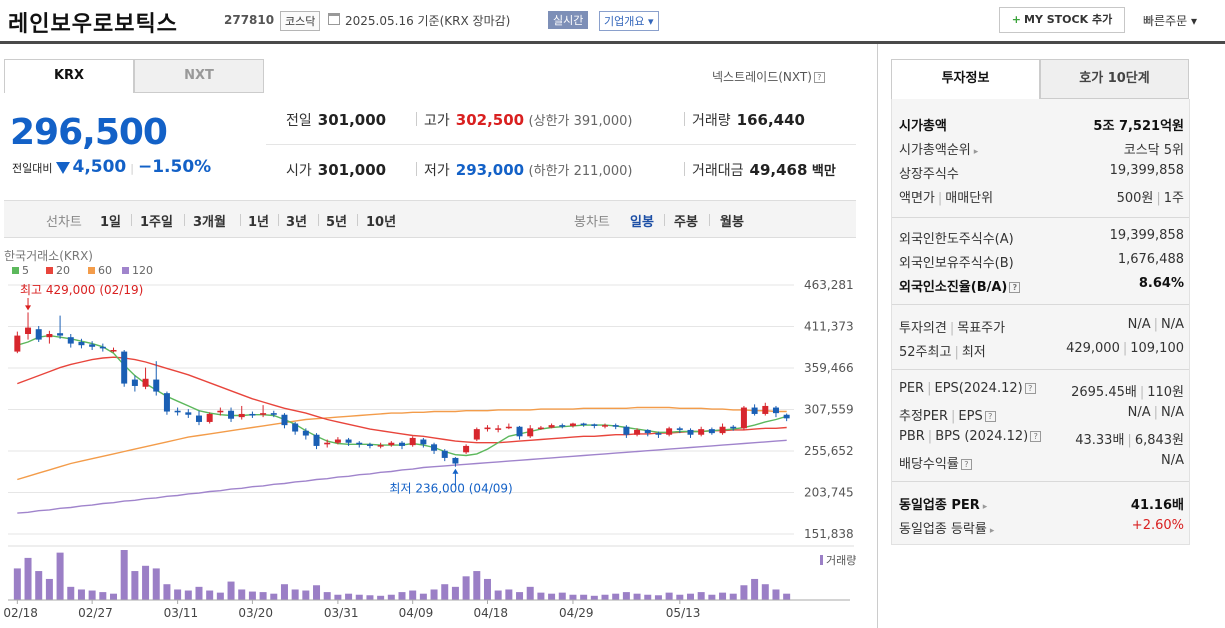  I want to click on price-change: 전일대비 4,500 | −1.50%, so click(112, 167).